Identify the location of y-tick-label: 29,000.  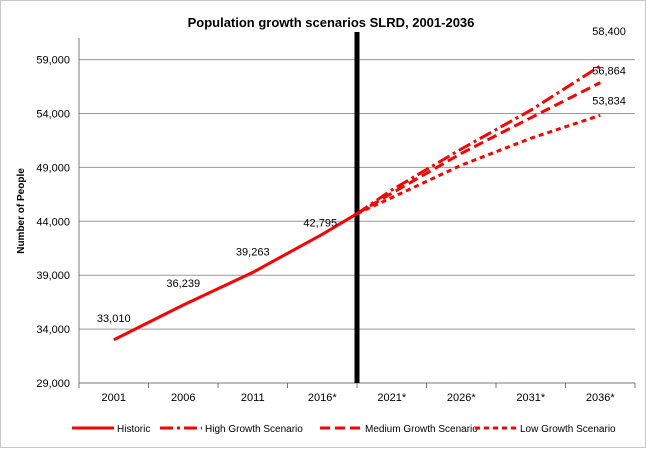
(53, 384).